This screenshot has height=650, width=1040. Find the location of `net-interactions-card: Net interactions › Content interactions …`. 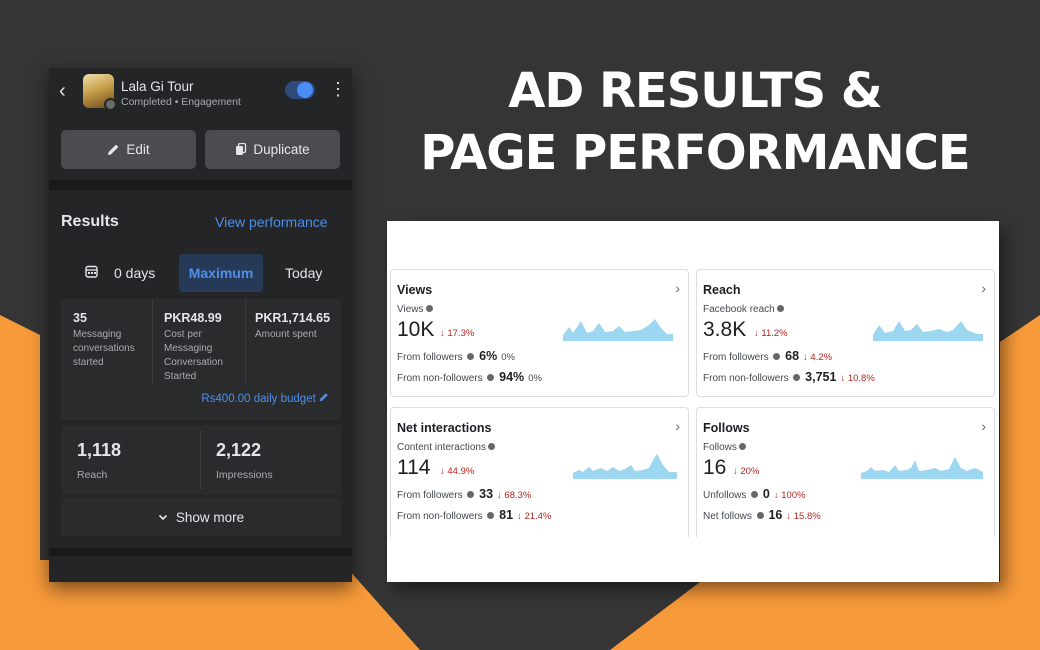

net-interactions-card: Net interactions › Content interactions … is located at coordinates (539, 472).